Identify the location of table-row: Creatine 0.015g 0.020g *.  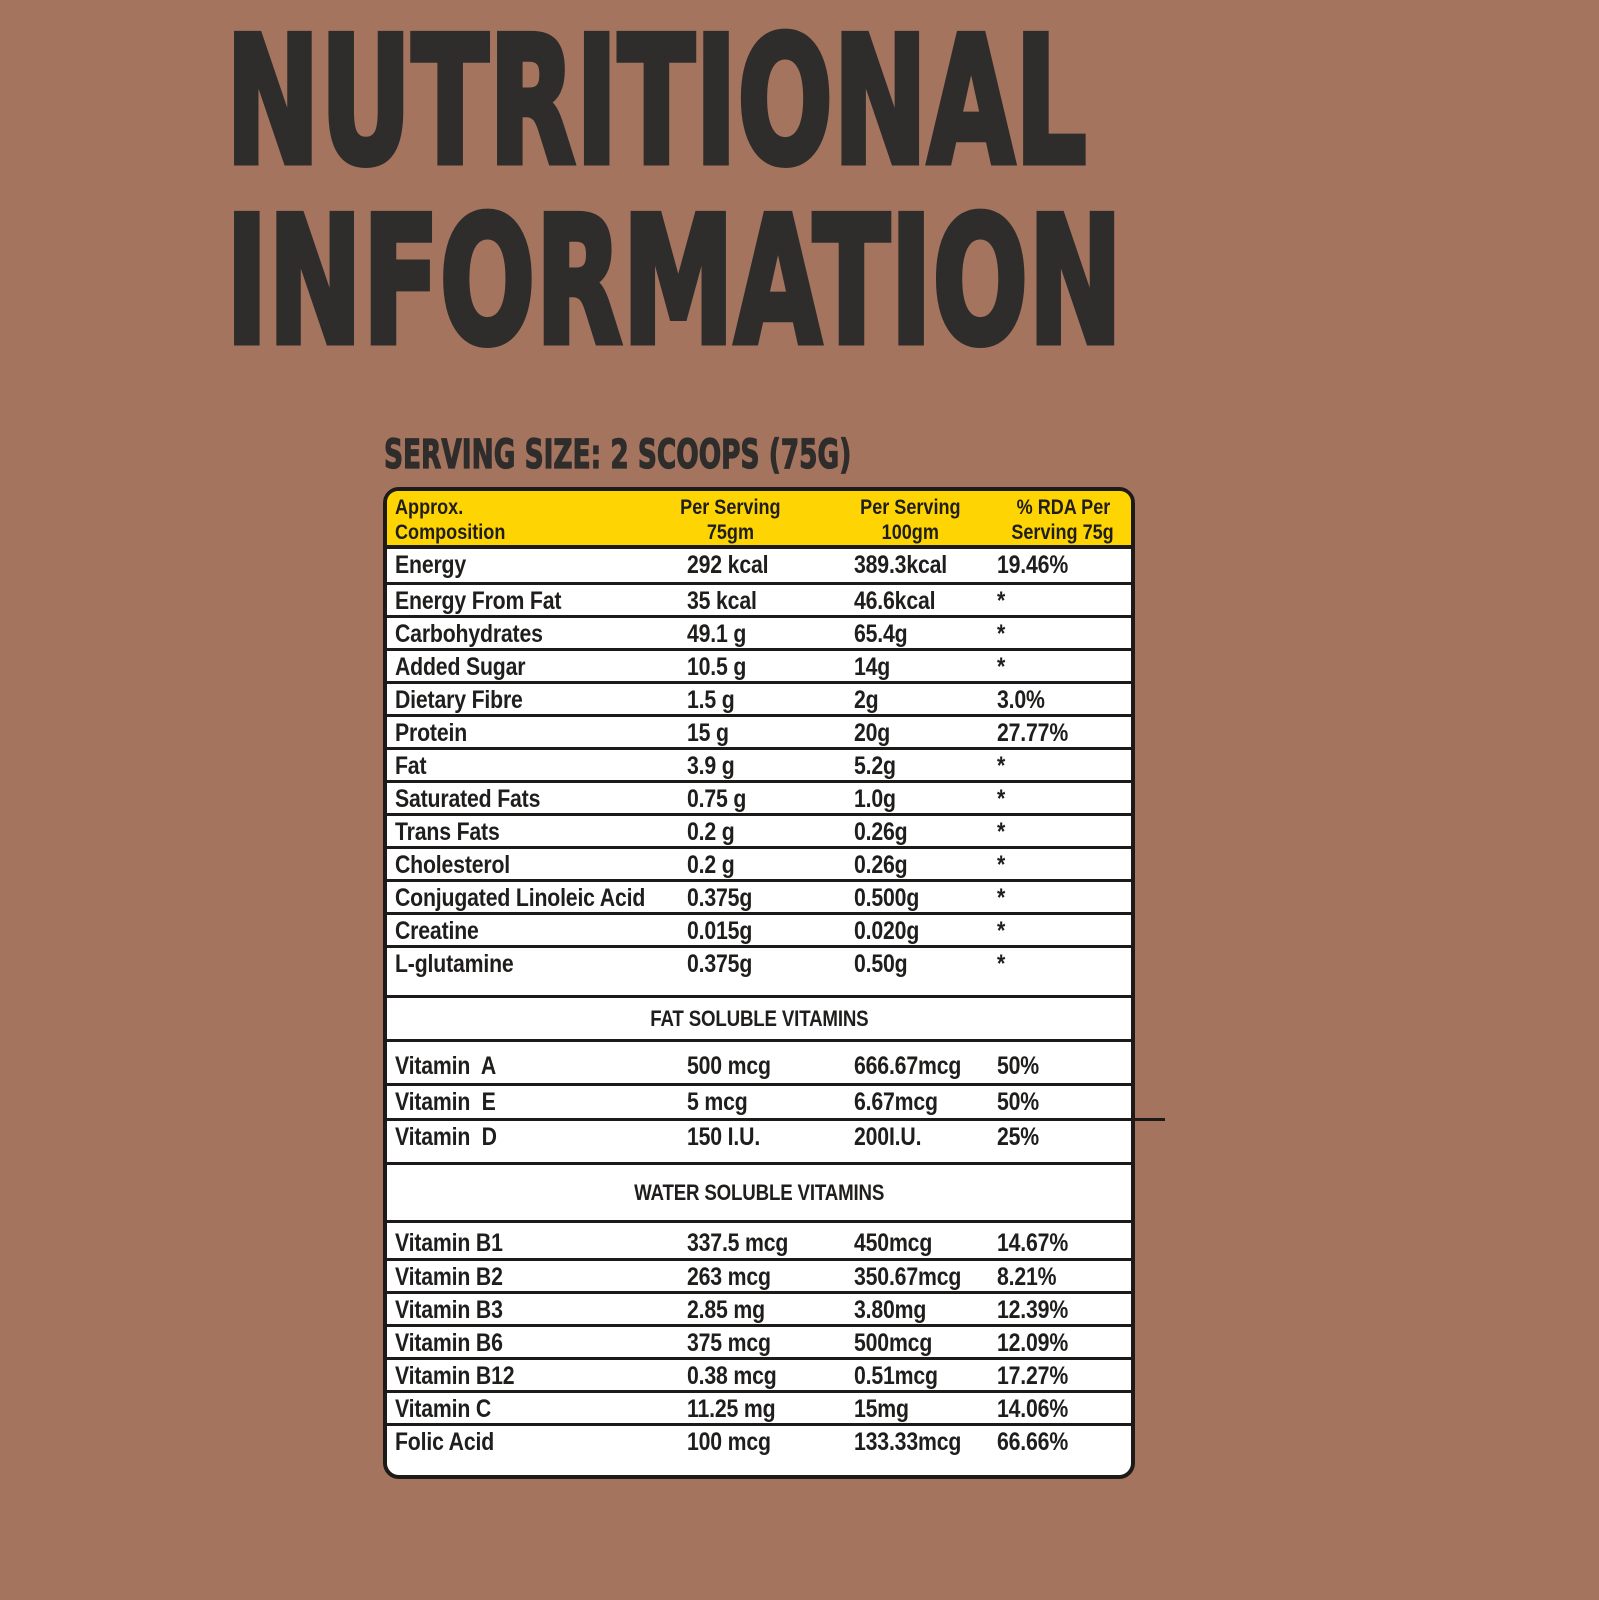
(759, 928).